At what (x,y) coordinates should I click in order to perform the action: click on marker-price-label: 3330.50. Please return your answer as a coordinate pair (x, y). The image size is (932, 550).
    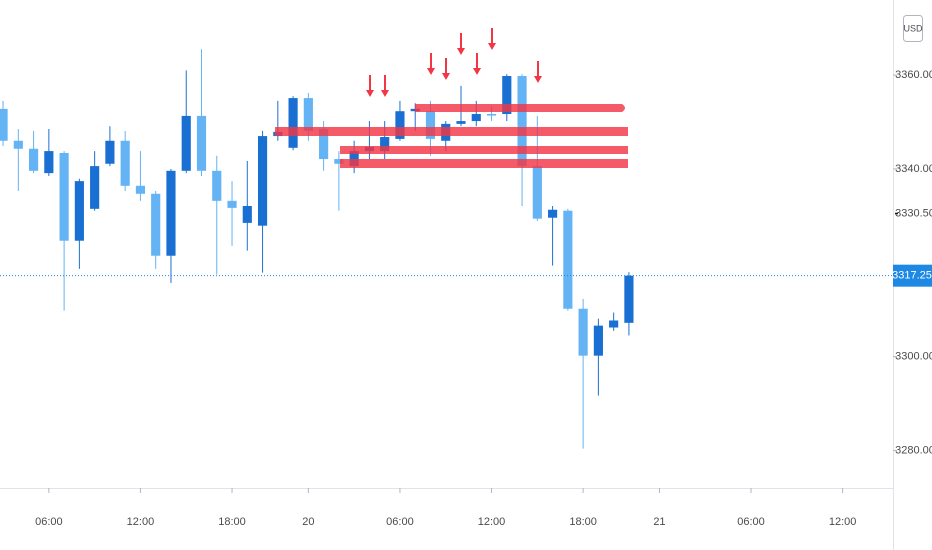
    Looking at the image, I should click on (913, 213).